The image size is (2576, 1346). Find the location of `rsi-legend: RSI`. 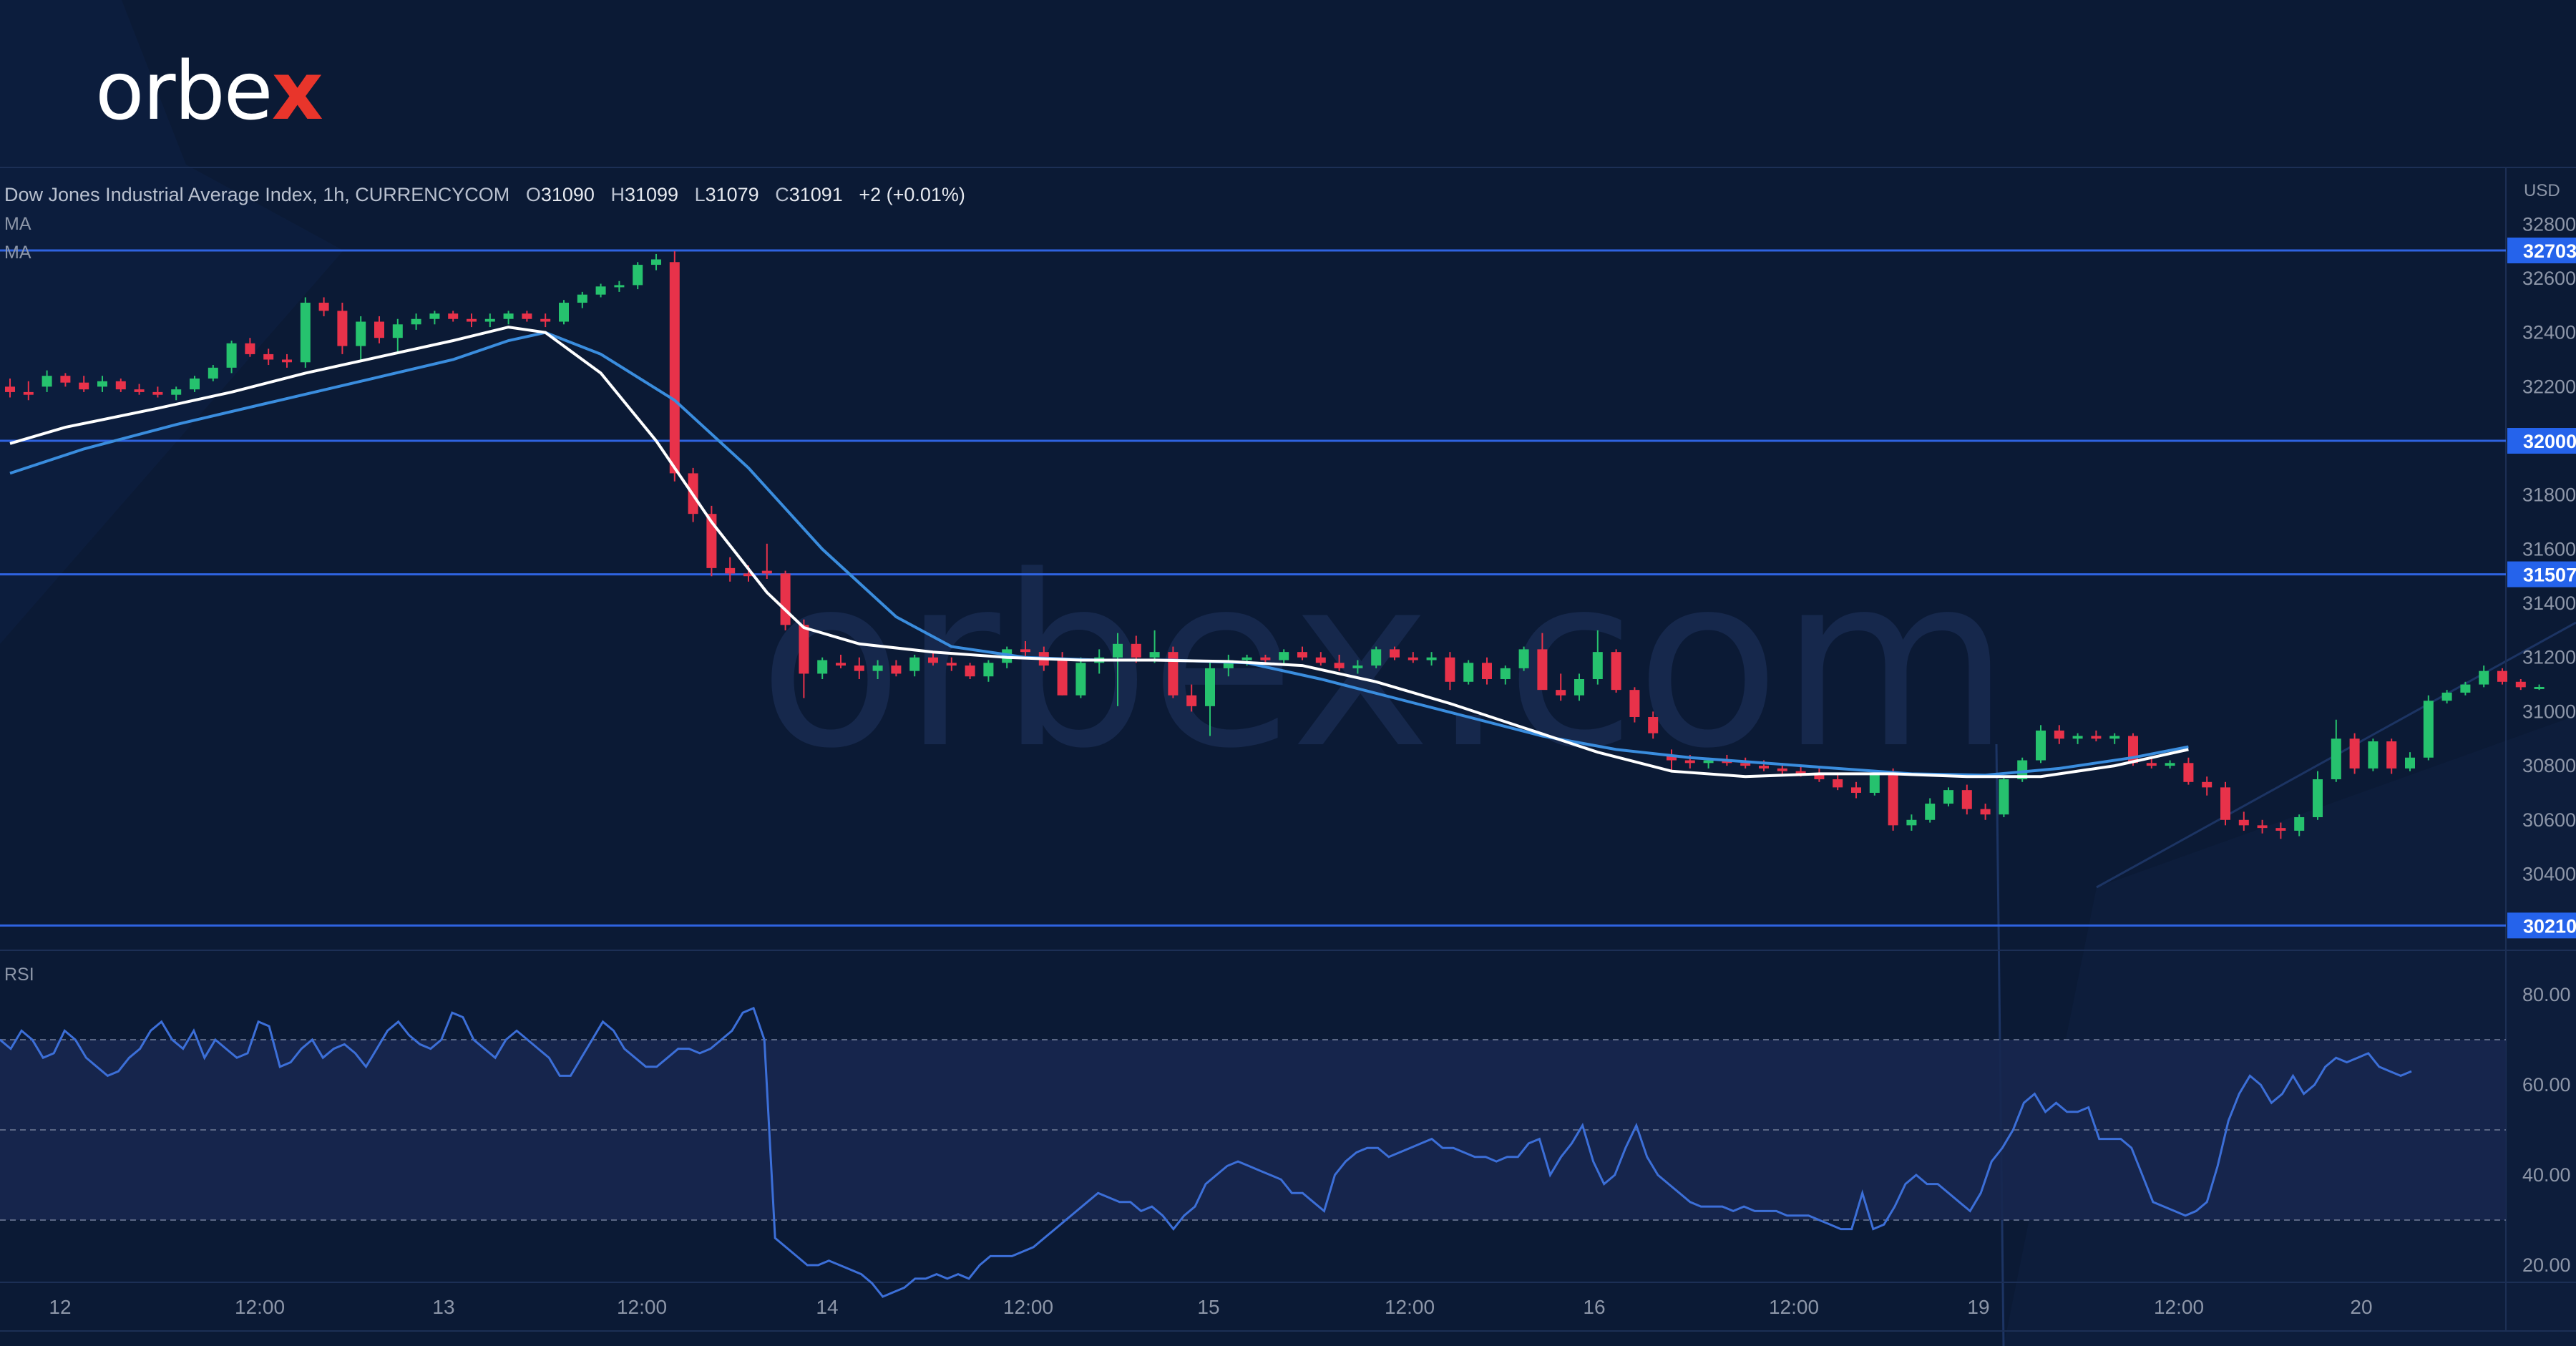

rsi-legend: RSI is located at coordinates (19, 975).